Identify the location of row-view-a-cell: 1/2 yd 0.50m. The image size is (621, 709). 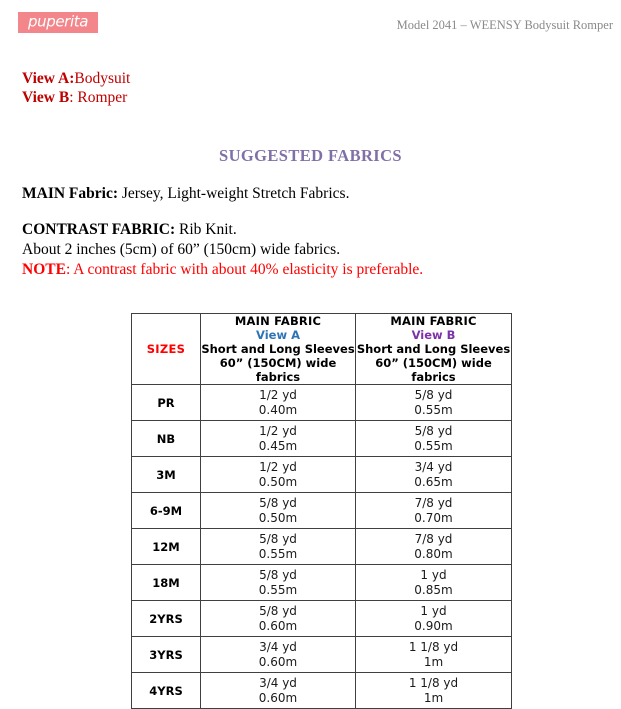
(278, 474).